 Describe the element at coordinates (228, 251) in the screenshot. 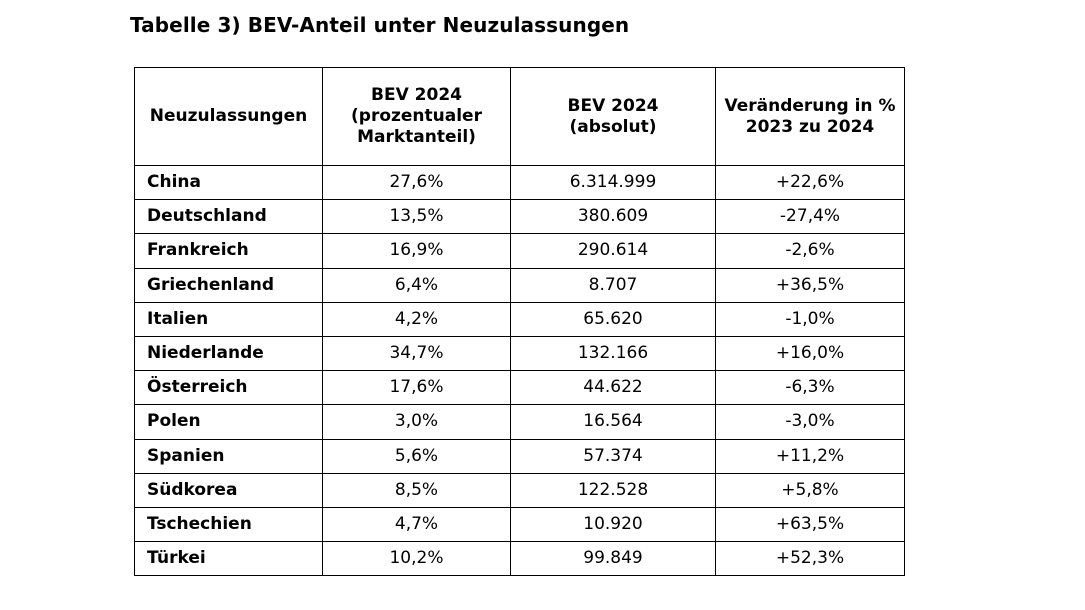

I see `cell-country: Frankreich` at that location.